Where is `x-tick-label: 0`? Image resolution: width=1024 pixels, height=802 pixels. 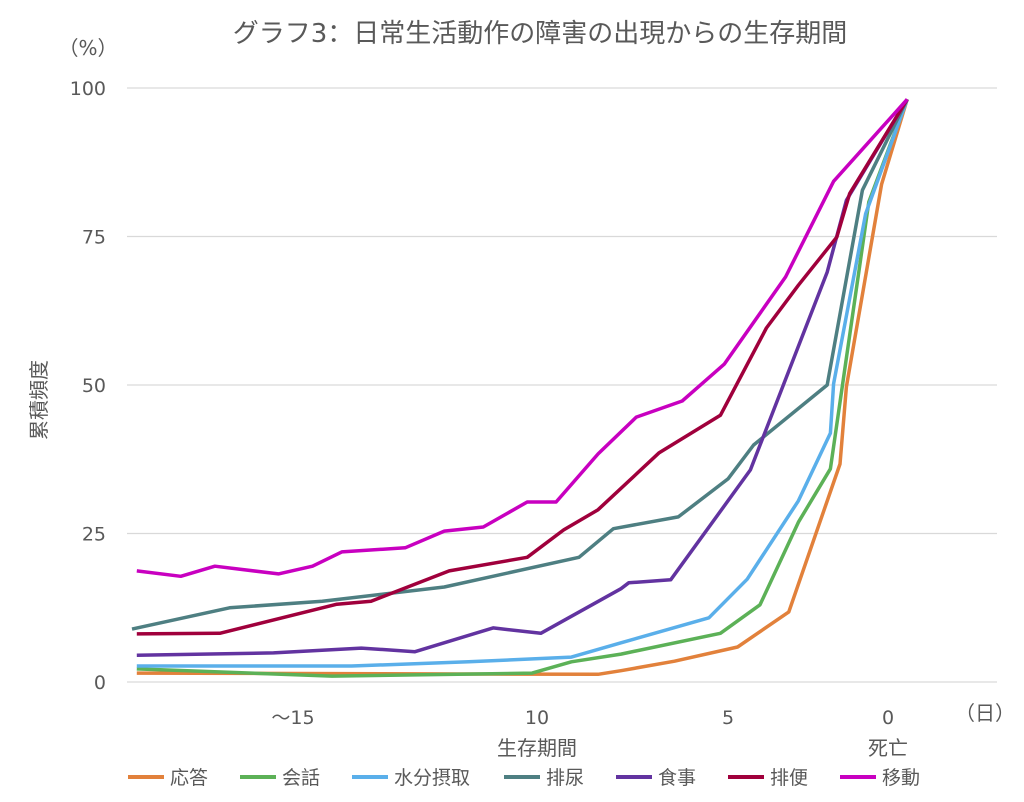 x-tick-label: 0 is located at coordinates (888, 718).